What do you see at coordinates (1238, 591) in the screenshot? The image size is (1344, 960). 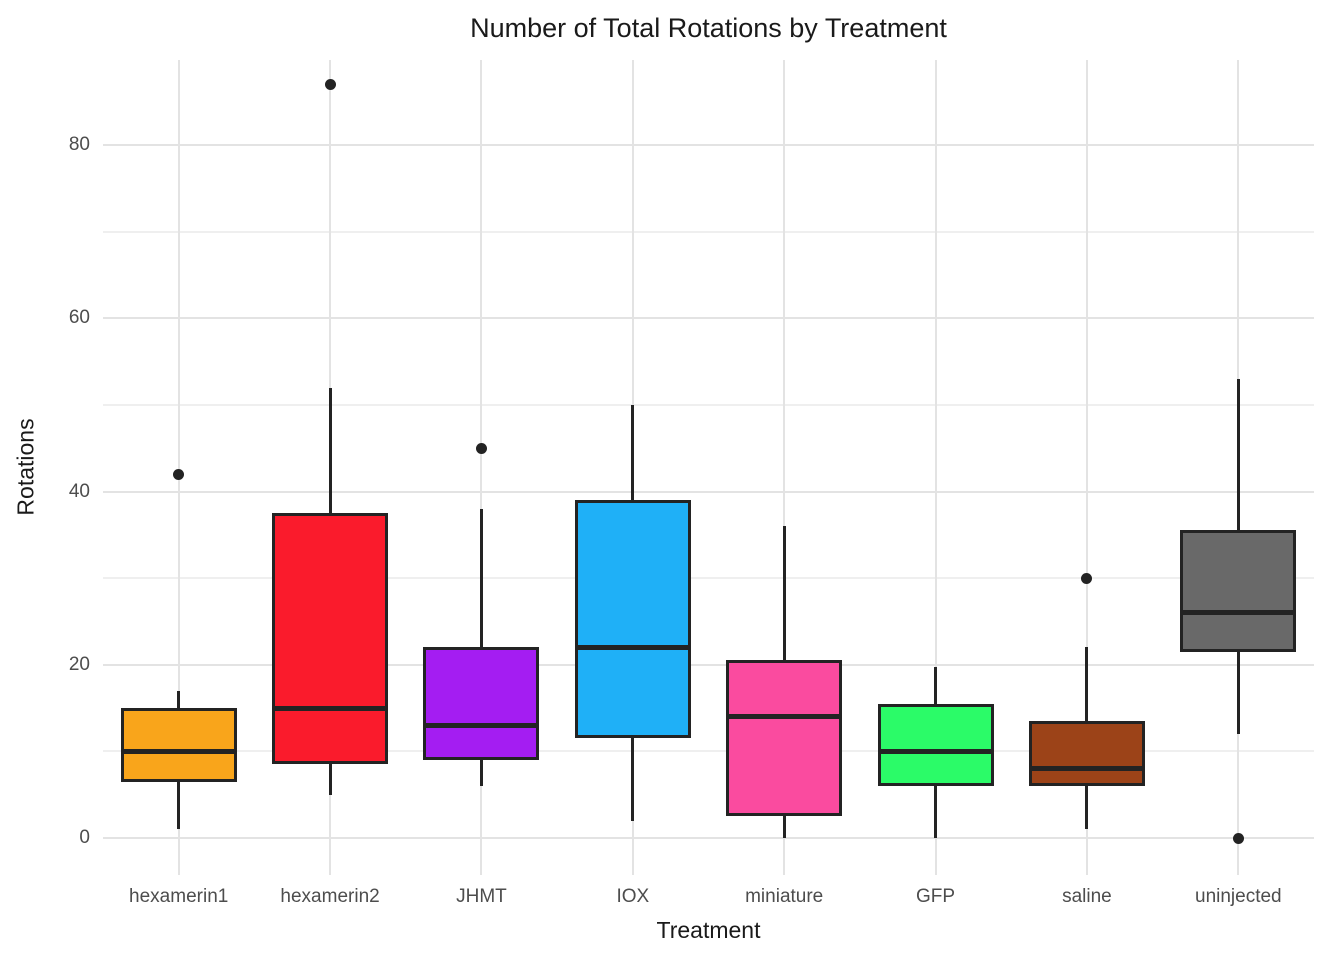 I see `box-uninjected` at bounding box center [1238, 591].